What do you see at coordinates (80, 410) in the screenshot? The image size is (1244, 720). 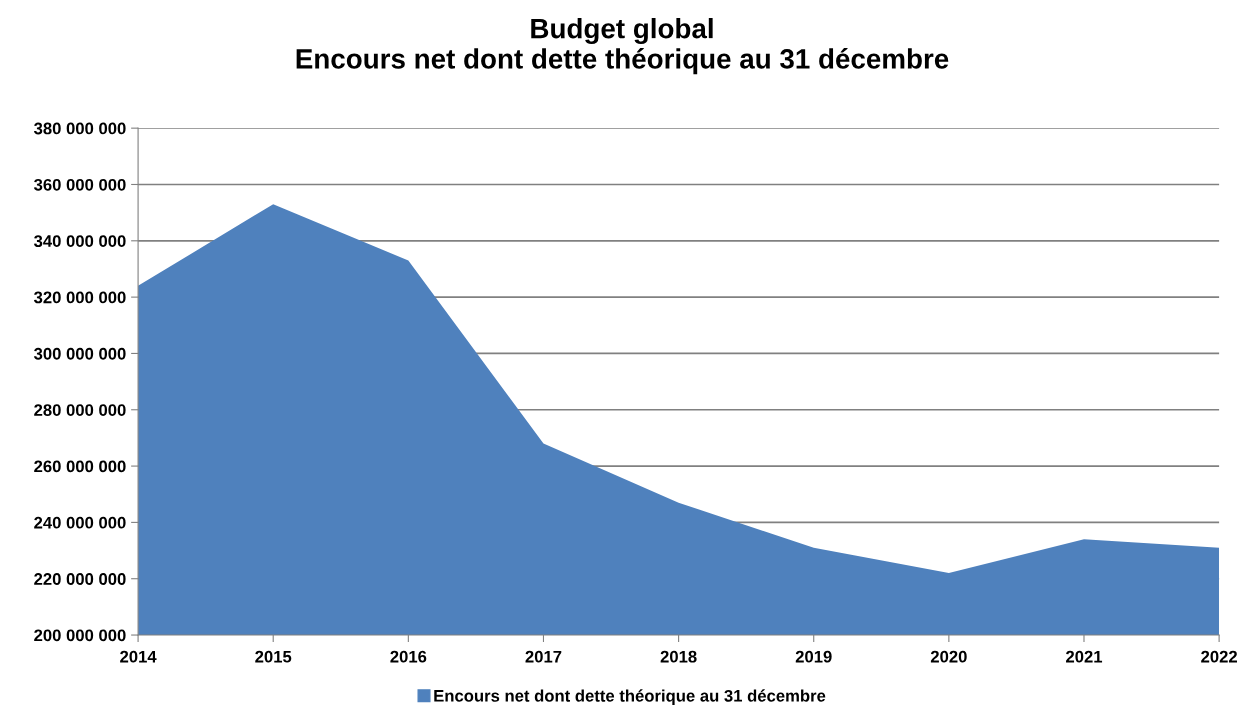 I see `y-tick-label: 280 000 000` at bounding box center [80, 410].